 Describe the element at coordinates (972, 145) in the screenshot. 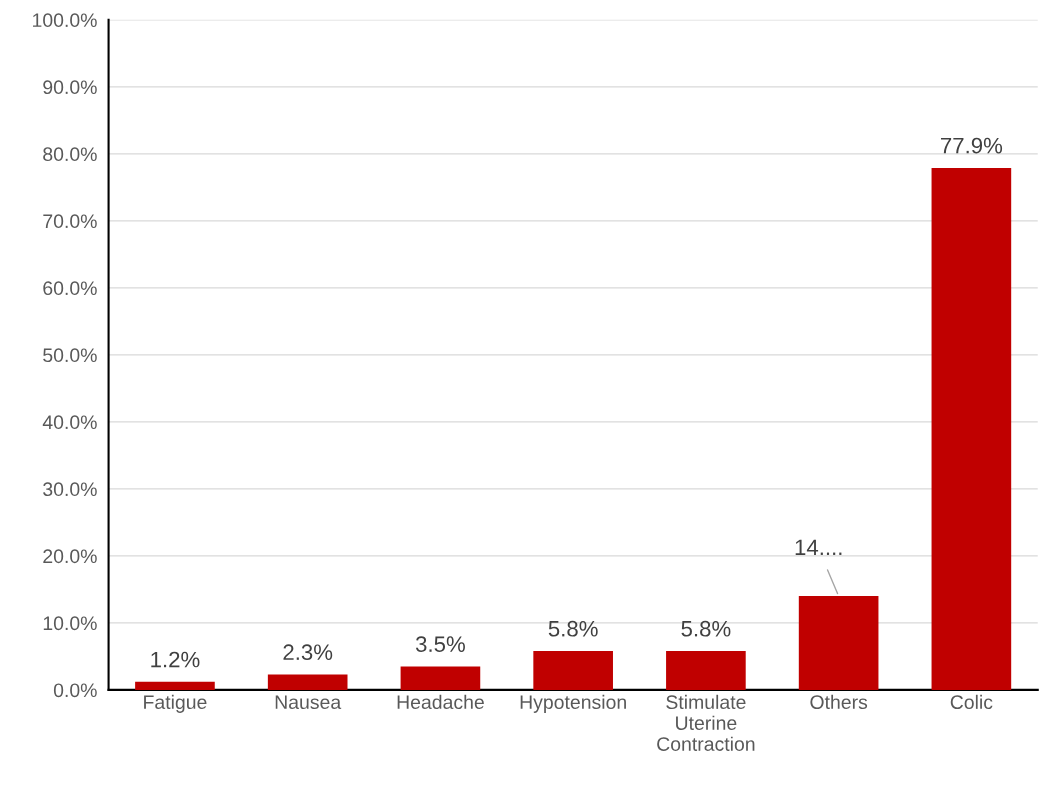

I see `data-label: 77.9%` at that location.